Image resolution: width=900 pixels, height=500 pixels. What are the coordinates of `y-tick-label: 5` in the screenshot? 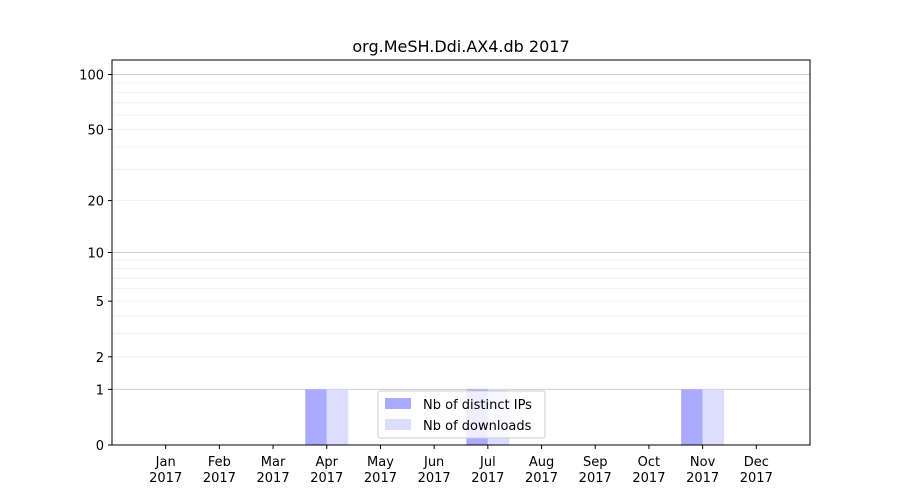 It's located at (100, 302).